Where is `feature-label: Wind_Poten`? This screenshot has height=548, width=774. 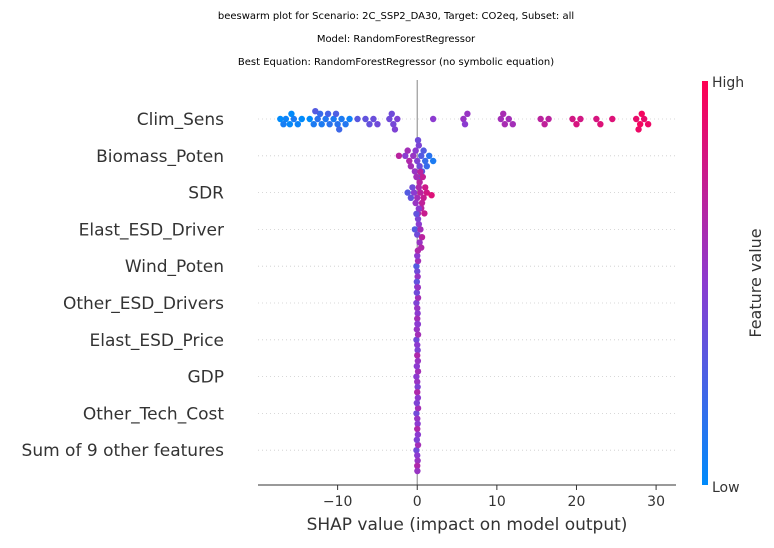 feature-label: Wind_Poten is located at coordinates (174, 267).